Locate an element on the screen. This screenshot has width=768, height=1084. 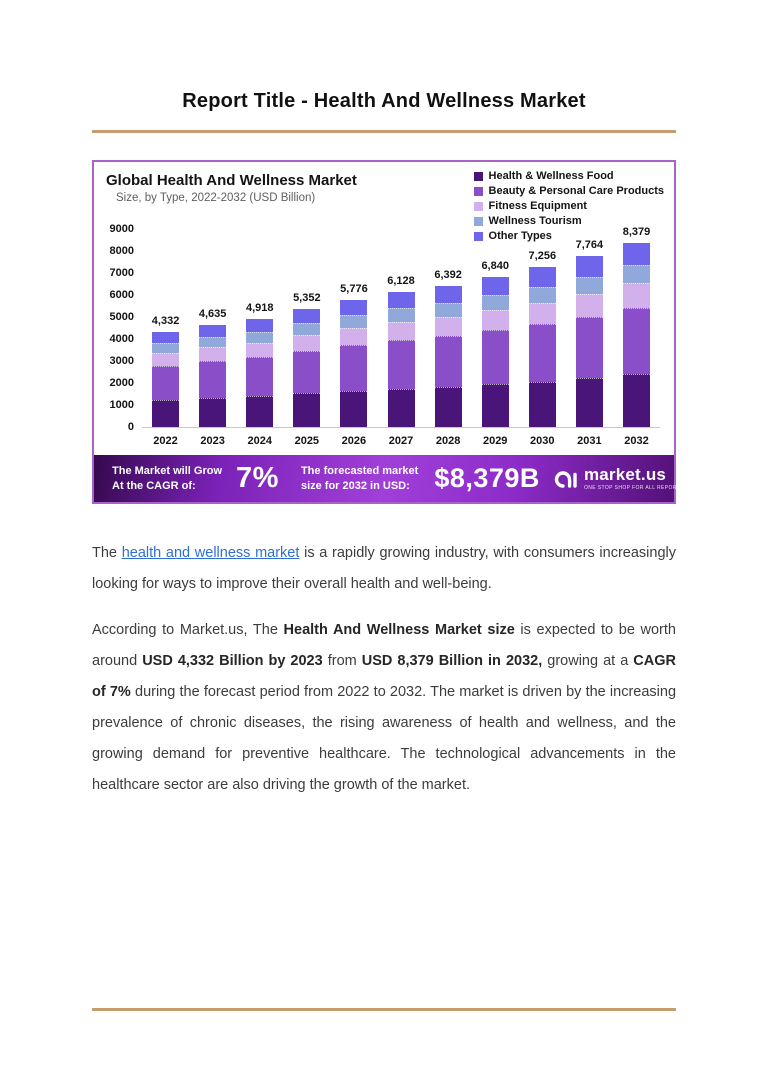
legend-label: Beauty & Personal Care Products is located at coordinates (576, 191).